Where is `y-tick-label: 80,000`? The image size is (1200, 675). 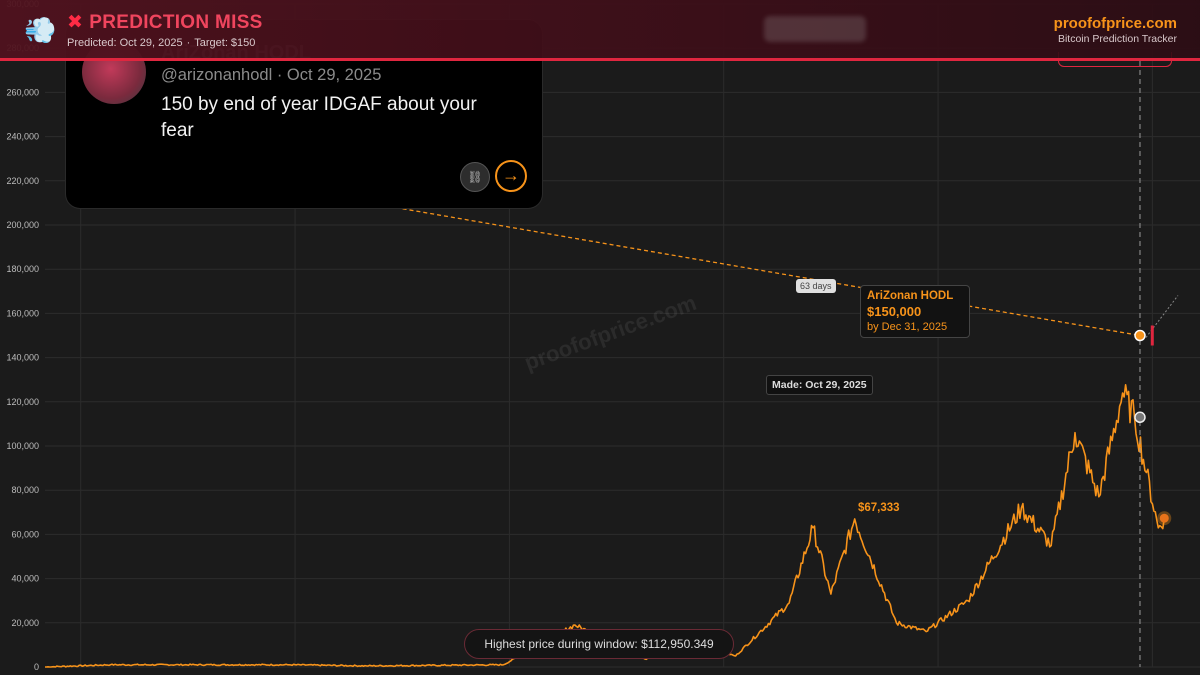 y-tick-label: 80,000 is located at coordinates (25, 490).